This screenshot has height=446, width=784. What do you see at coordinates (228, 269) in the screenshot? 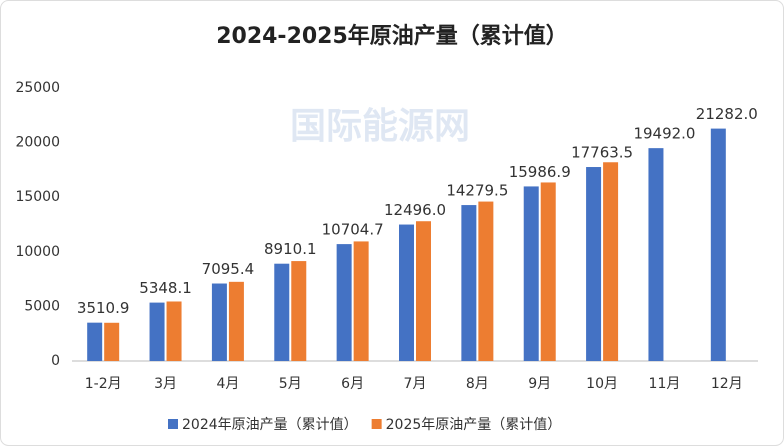
I see `value-label: 7095.4` at bounding box center [228, 269].